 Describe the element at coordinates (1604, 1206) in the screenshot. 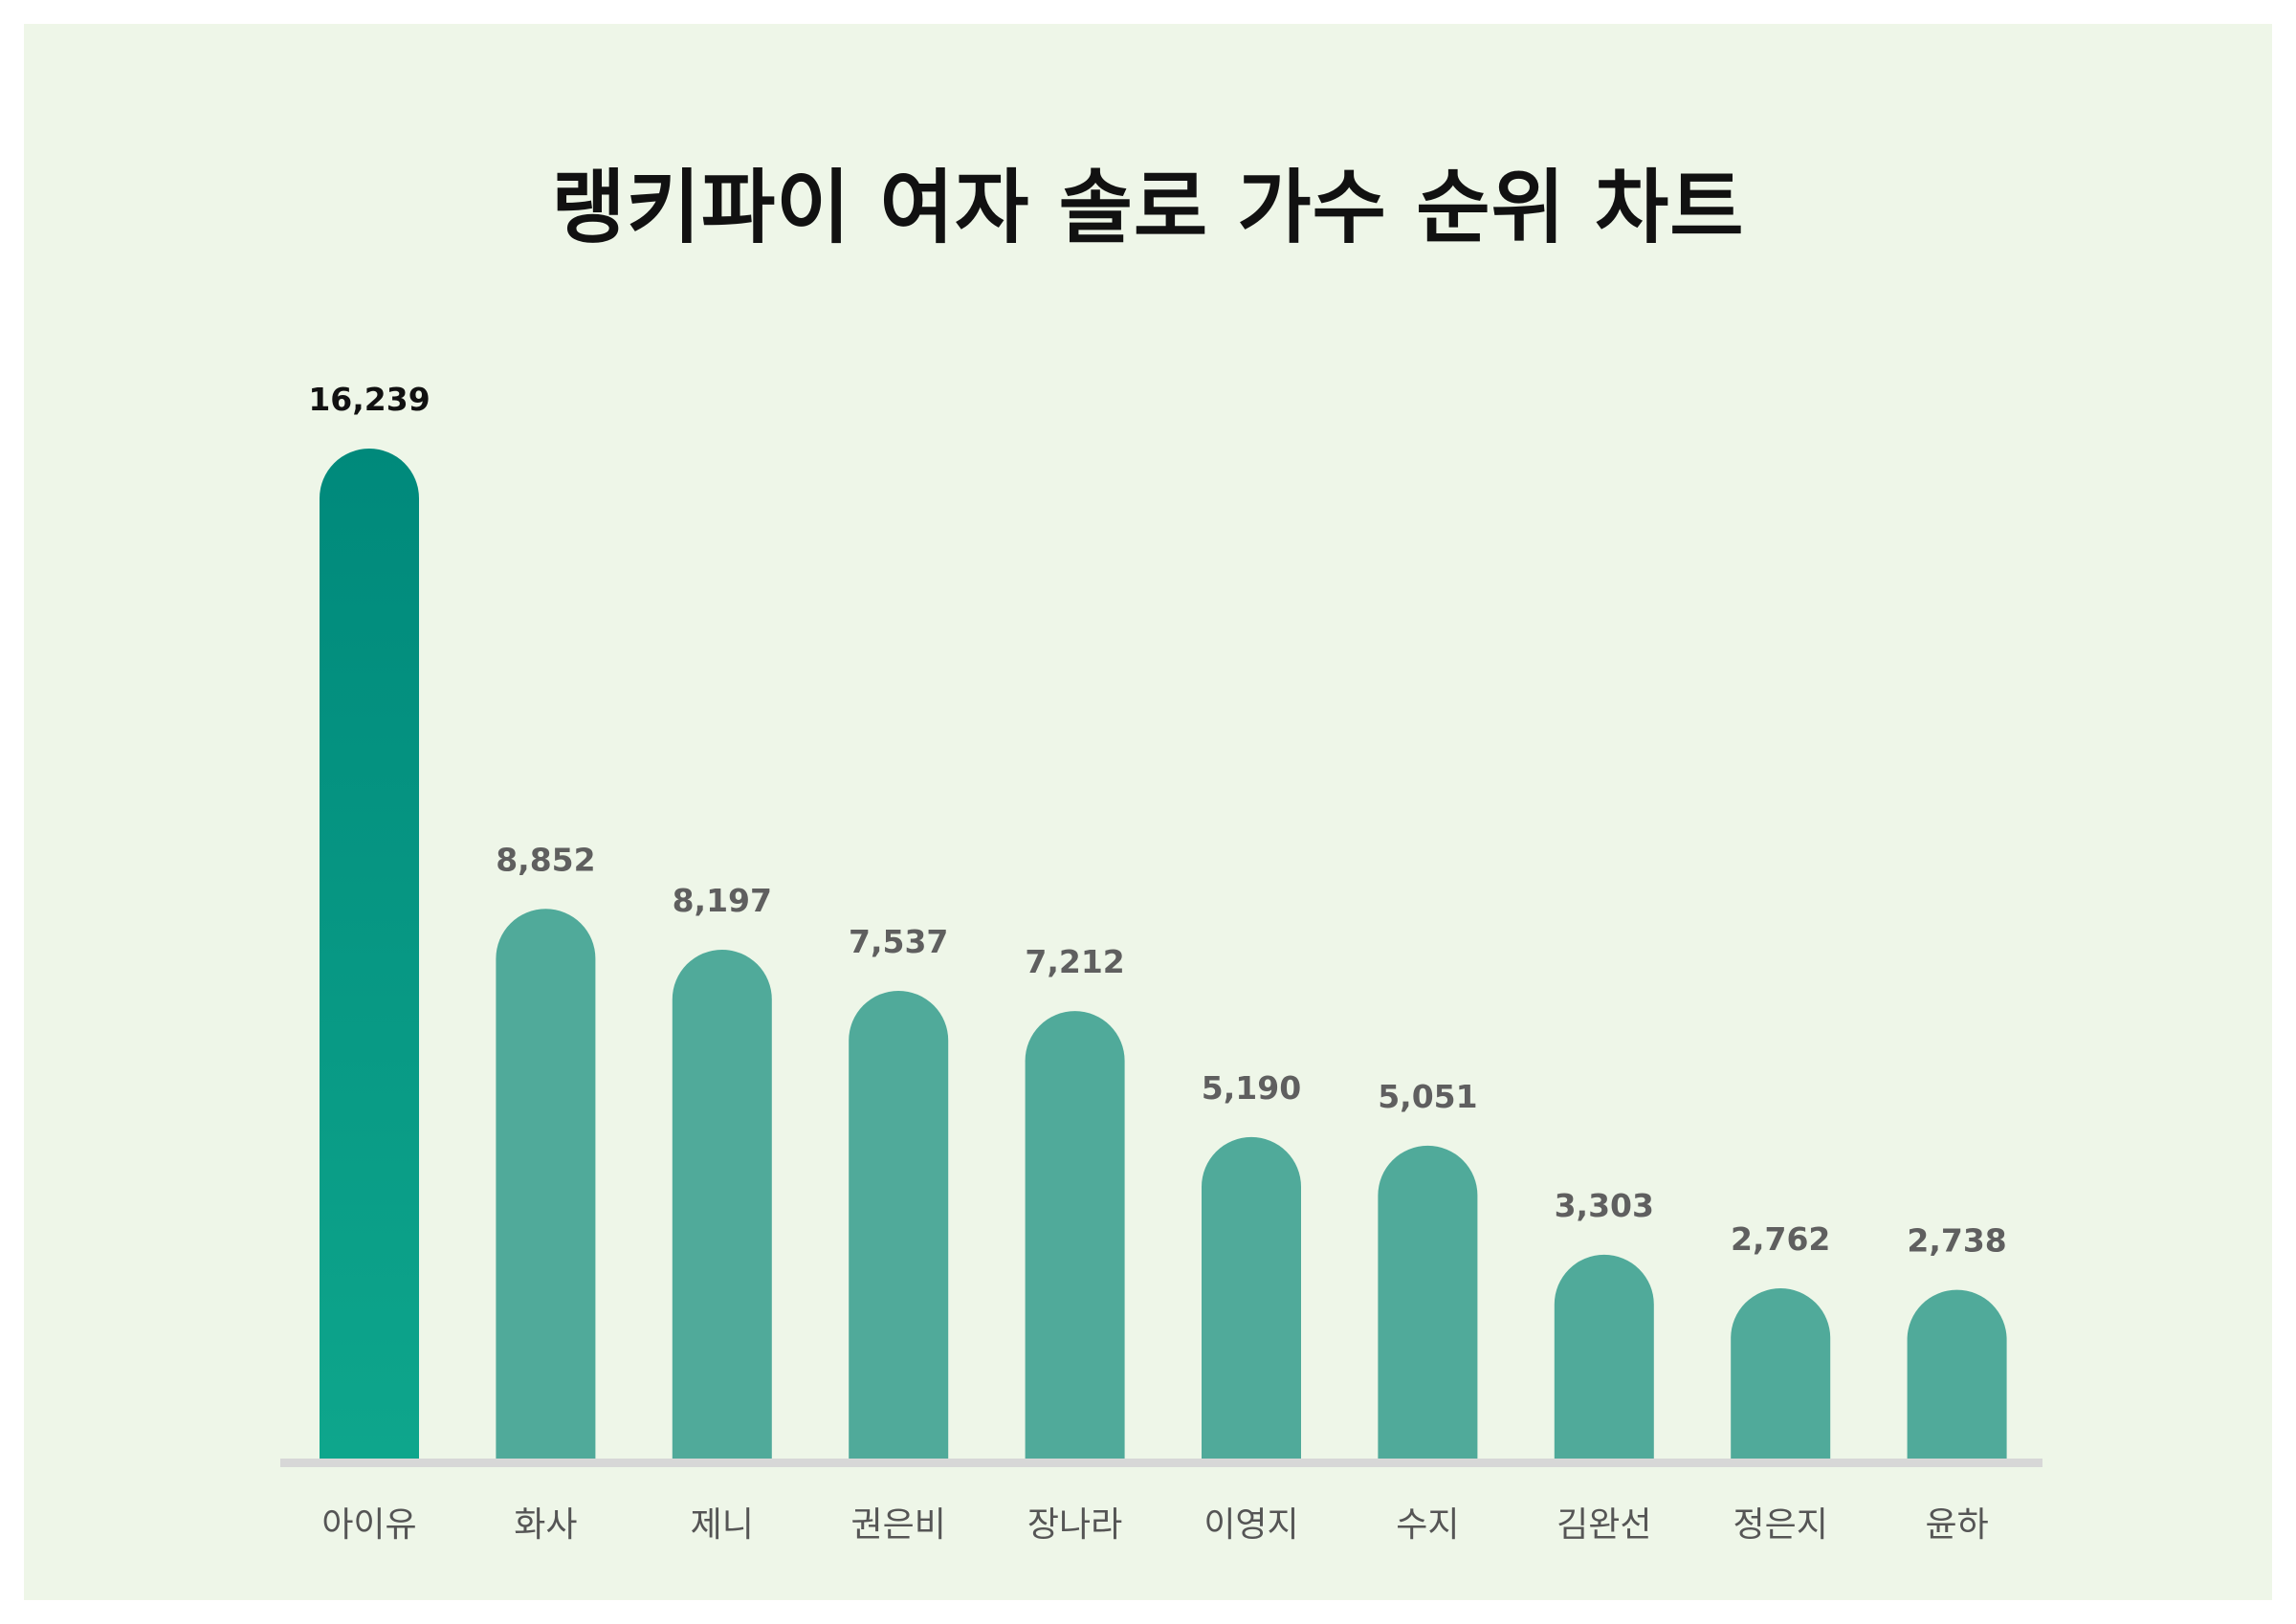

I see `value-label-8: 3,303` at that location.